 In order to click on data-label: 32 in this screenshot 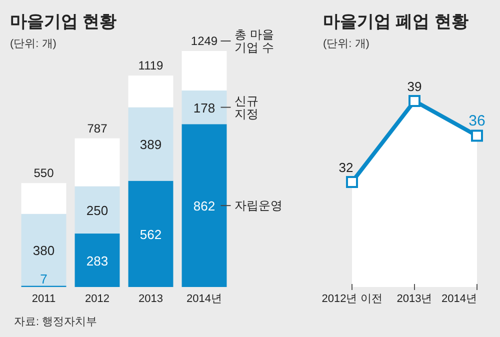, I will do `click(346, 167)`.